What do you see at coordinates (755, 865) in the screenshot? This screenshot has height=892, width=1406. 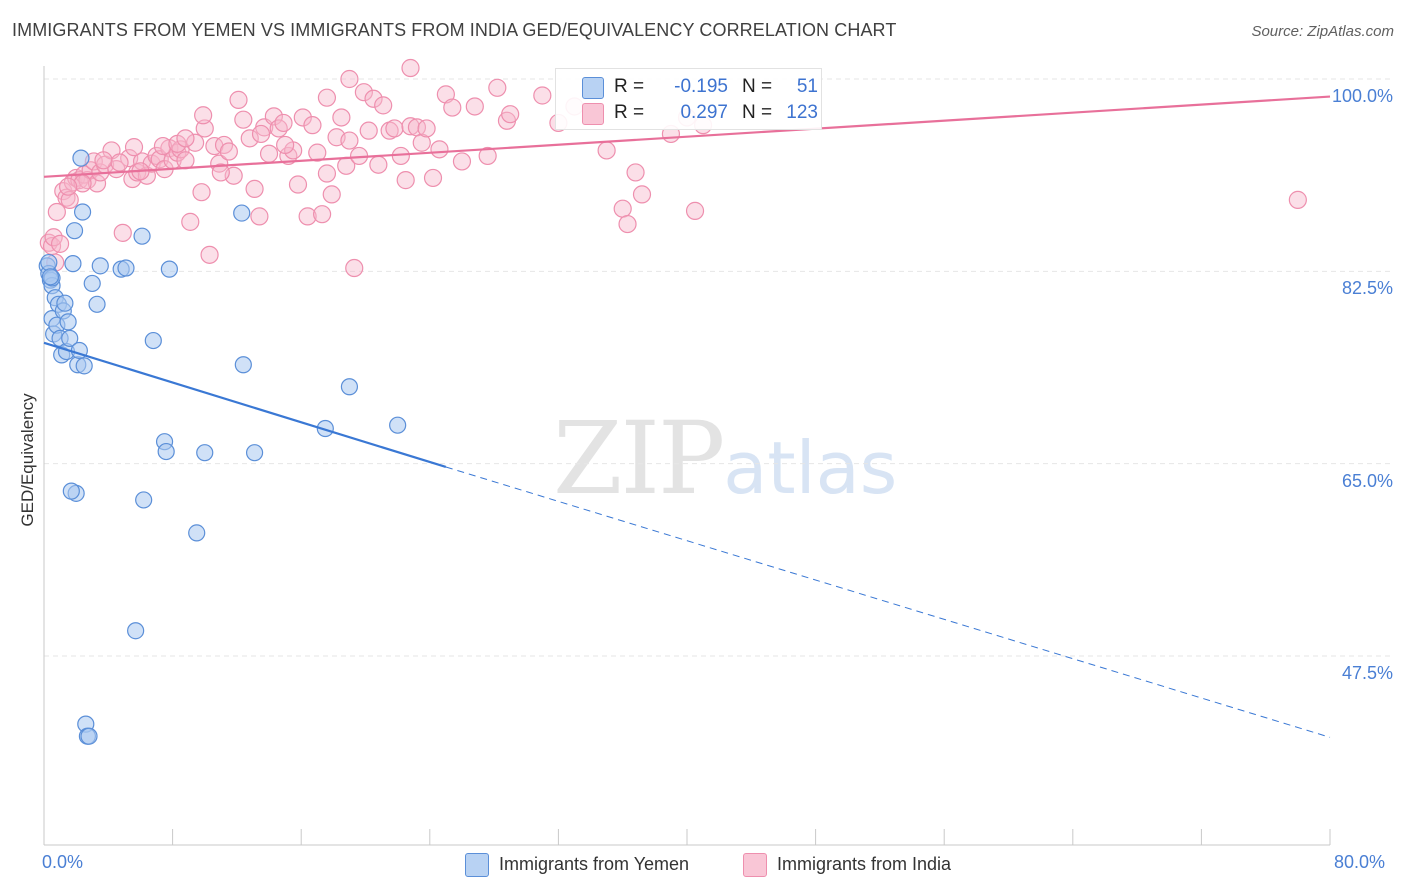 I see `legend-swatch-india` at bounding box center [755, 865].